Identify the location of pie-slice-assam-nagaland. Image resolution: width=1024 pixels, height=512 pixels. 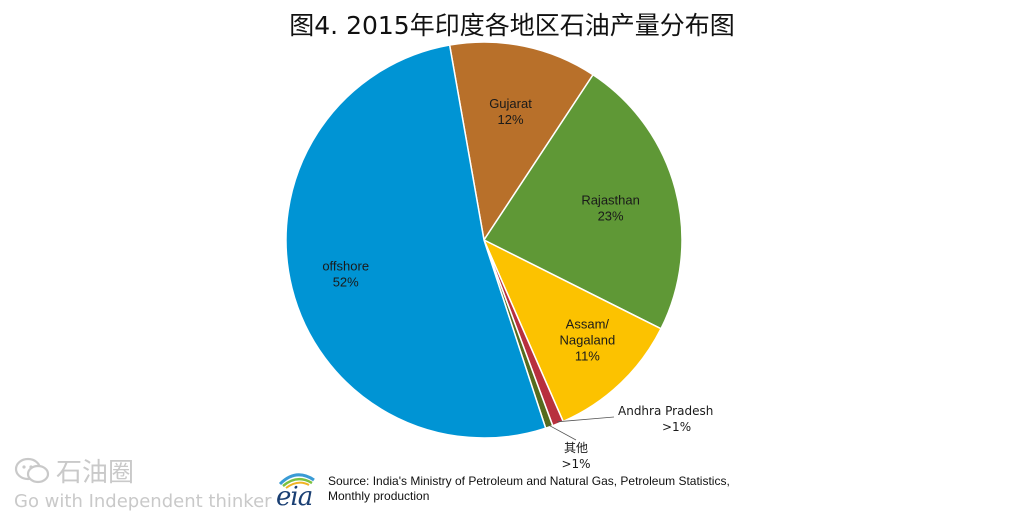
(572, 330).